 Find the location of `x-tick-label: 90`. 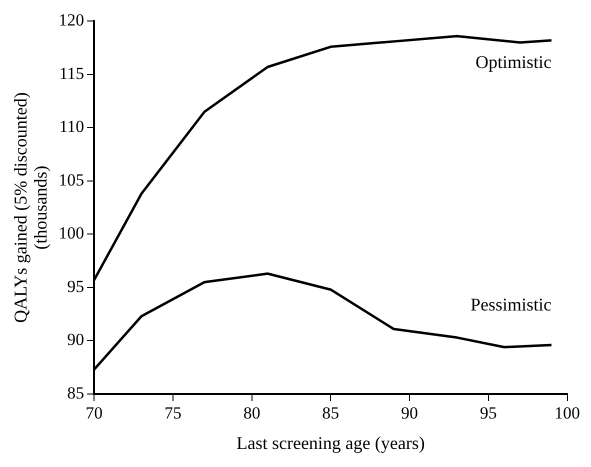

x-tick-label: 90 is located at coordinates (409, 413).